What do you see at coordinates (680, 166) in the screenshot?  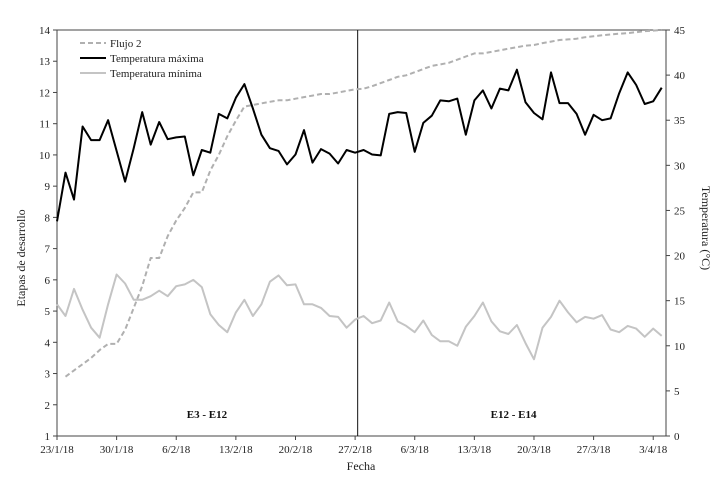 I see `y-right-tick-label: 30` at bounding box center [680, 166].